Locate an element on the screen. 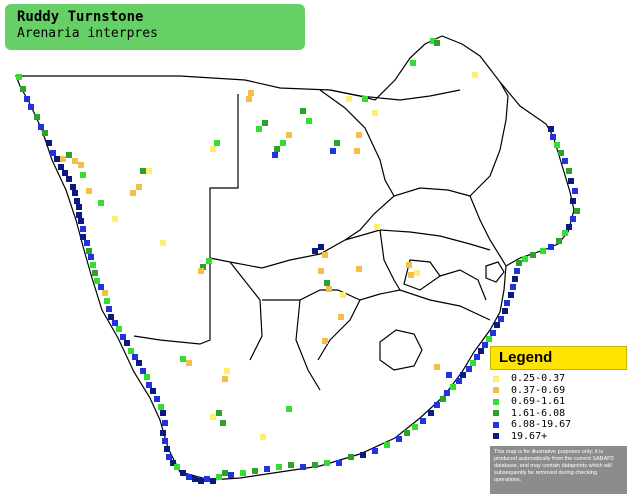 The height and width of the screenshot is (494, 627). legend-item: 6.08-19.67 is located at coordinates (532, 425).